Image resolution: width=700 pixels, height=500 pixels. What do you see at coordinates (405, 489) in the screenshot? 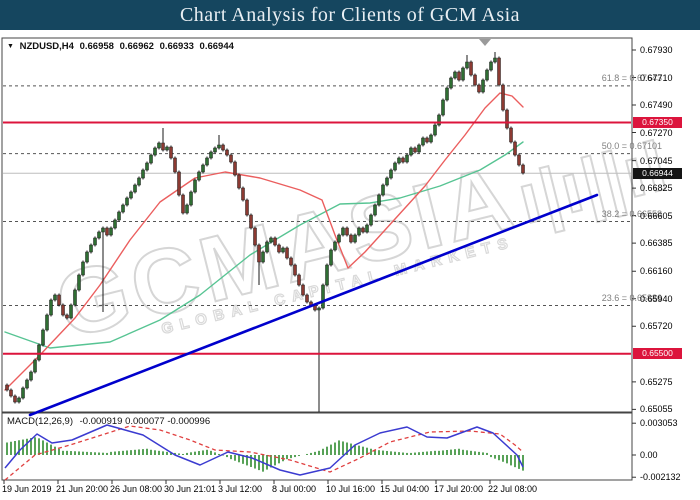
I see `time-tick-label: 15 Jul 04:00` at bounding box center [405, 489].